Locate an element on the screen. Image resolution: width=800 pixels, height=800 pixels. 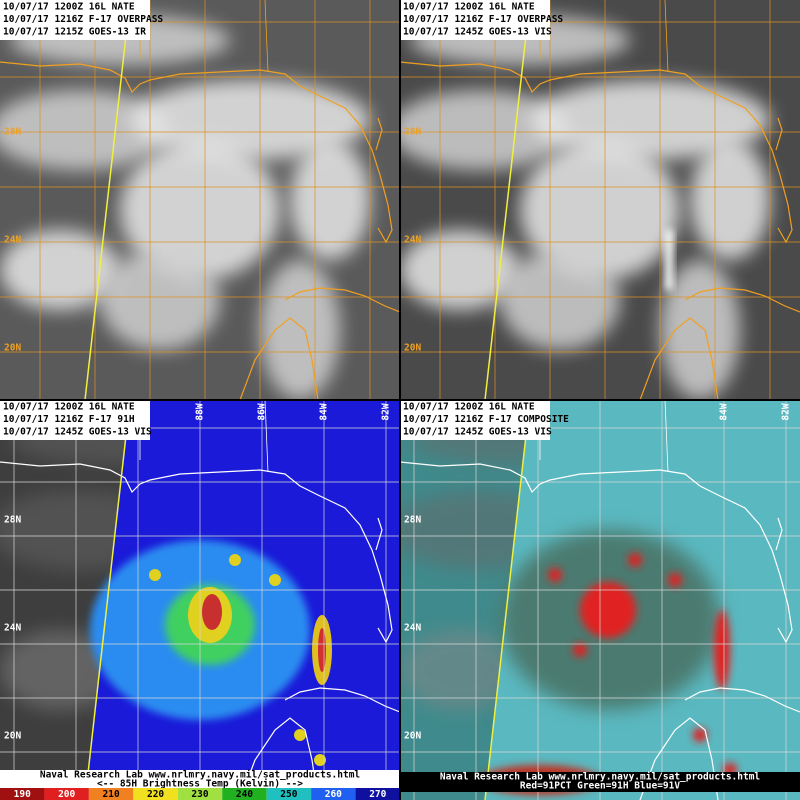
colorbar-label: 270 is located at coordinates (377, 794).